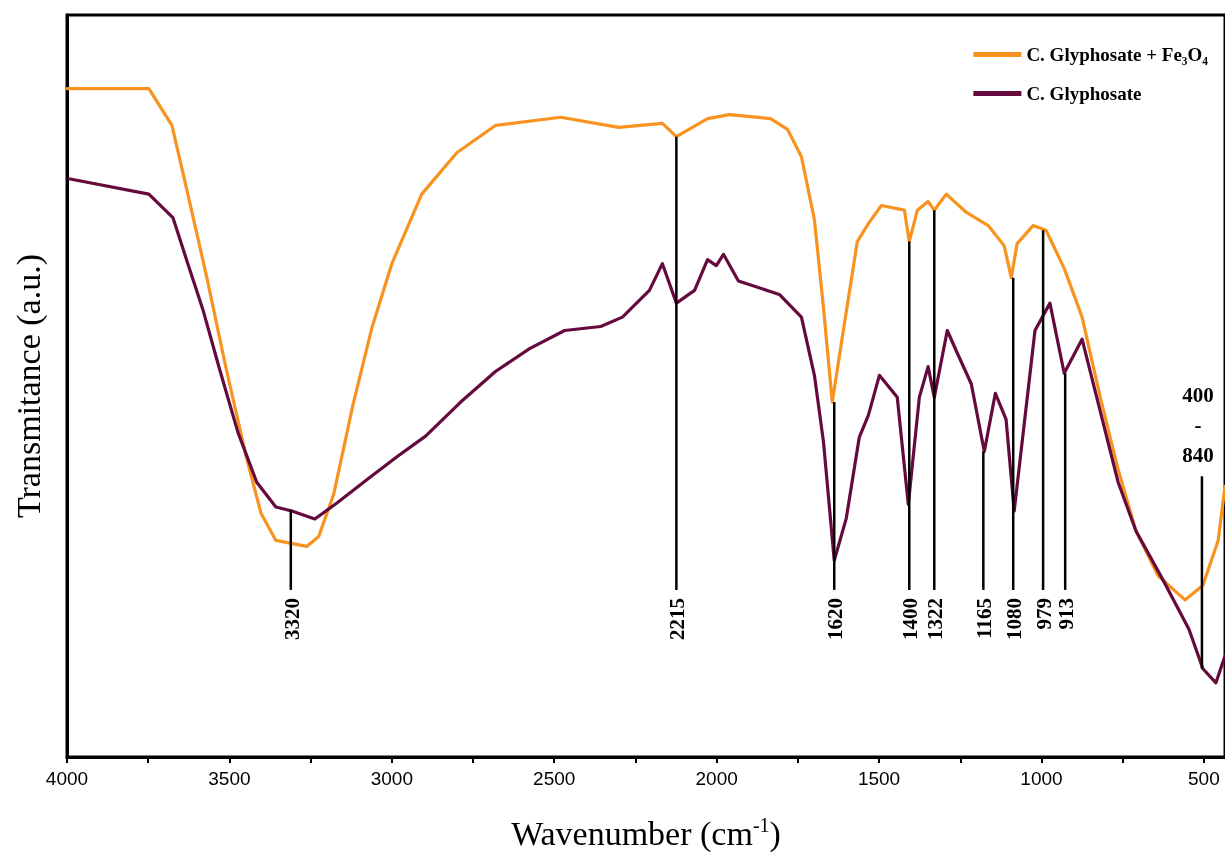  I want to click on x-tick-label: 1500, so click(879, 778).